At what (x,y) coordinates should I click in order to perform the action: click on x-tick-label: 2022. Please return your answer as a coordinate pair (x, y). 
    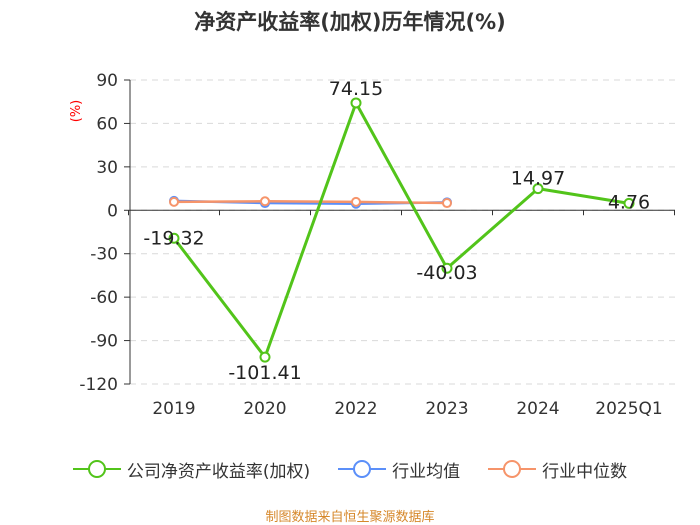
    Looking at the image, I should click on (355, 409).